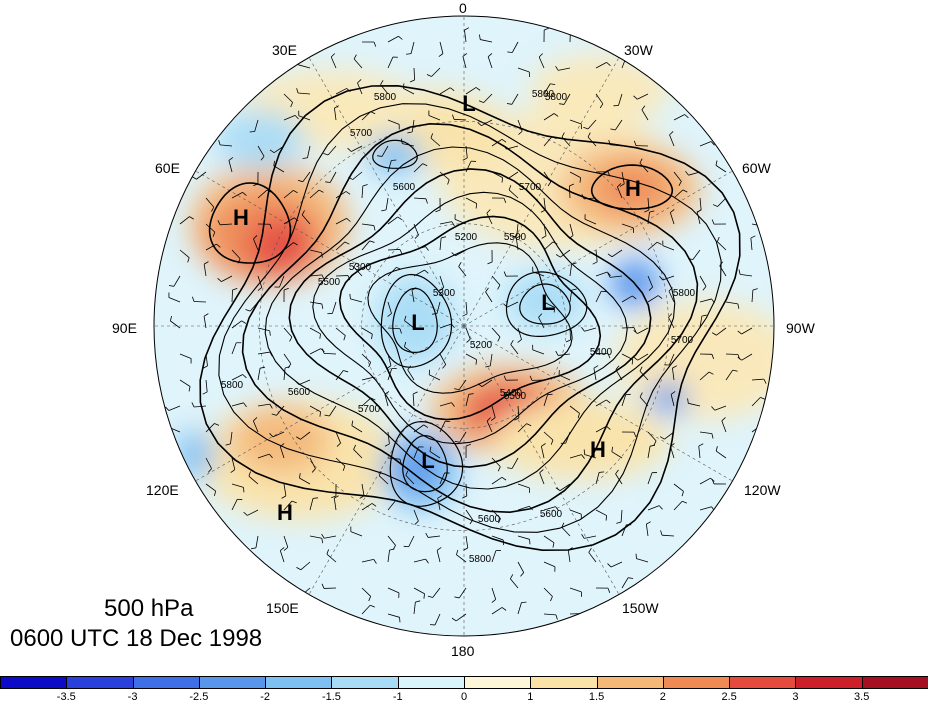  I want to click on colorbar-tick: -3, so click(133, 697).